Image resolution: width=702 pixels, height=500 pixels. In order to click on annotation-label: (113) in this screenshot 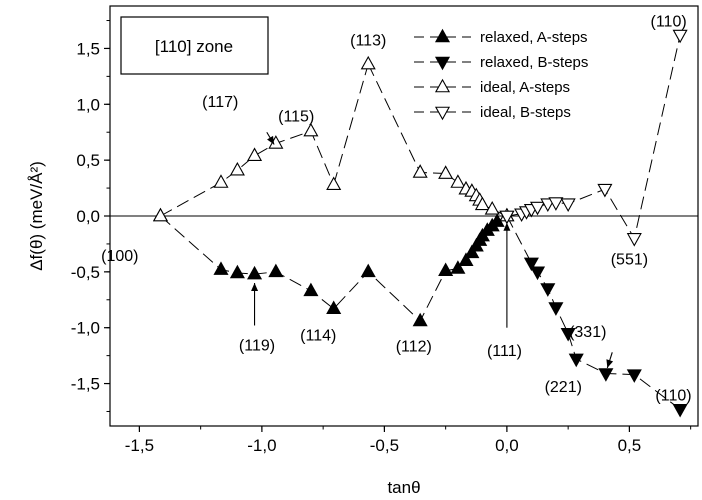, I will do `click(368, 41)`.